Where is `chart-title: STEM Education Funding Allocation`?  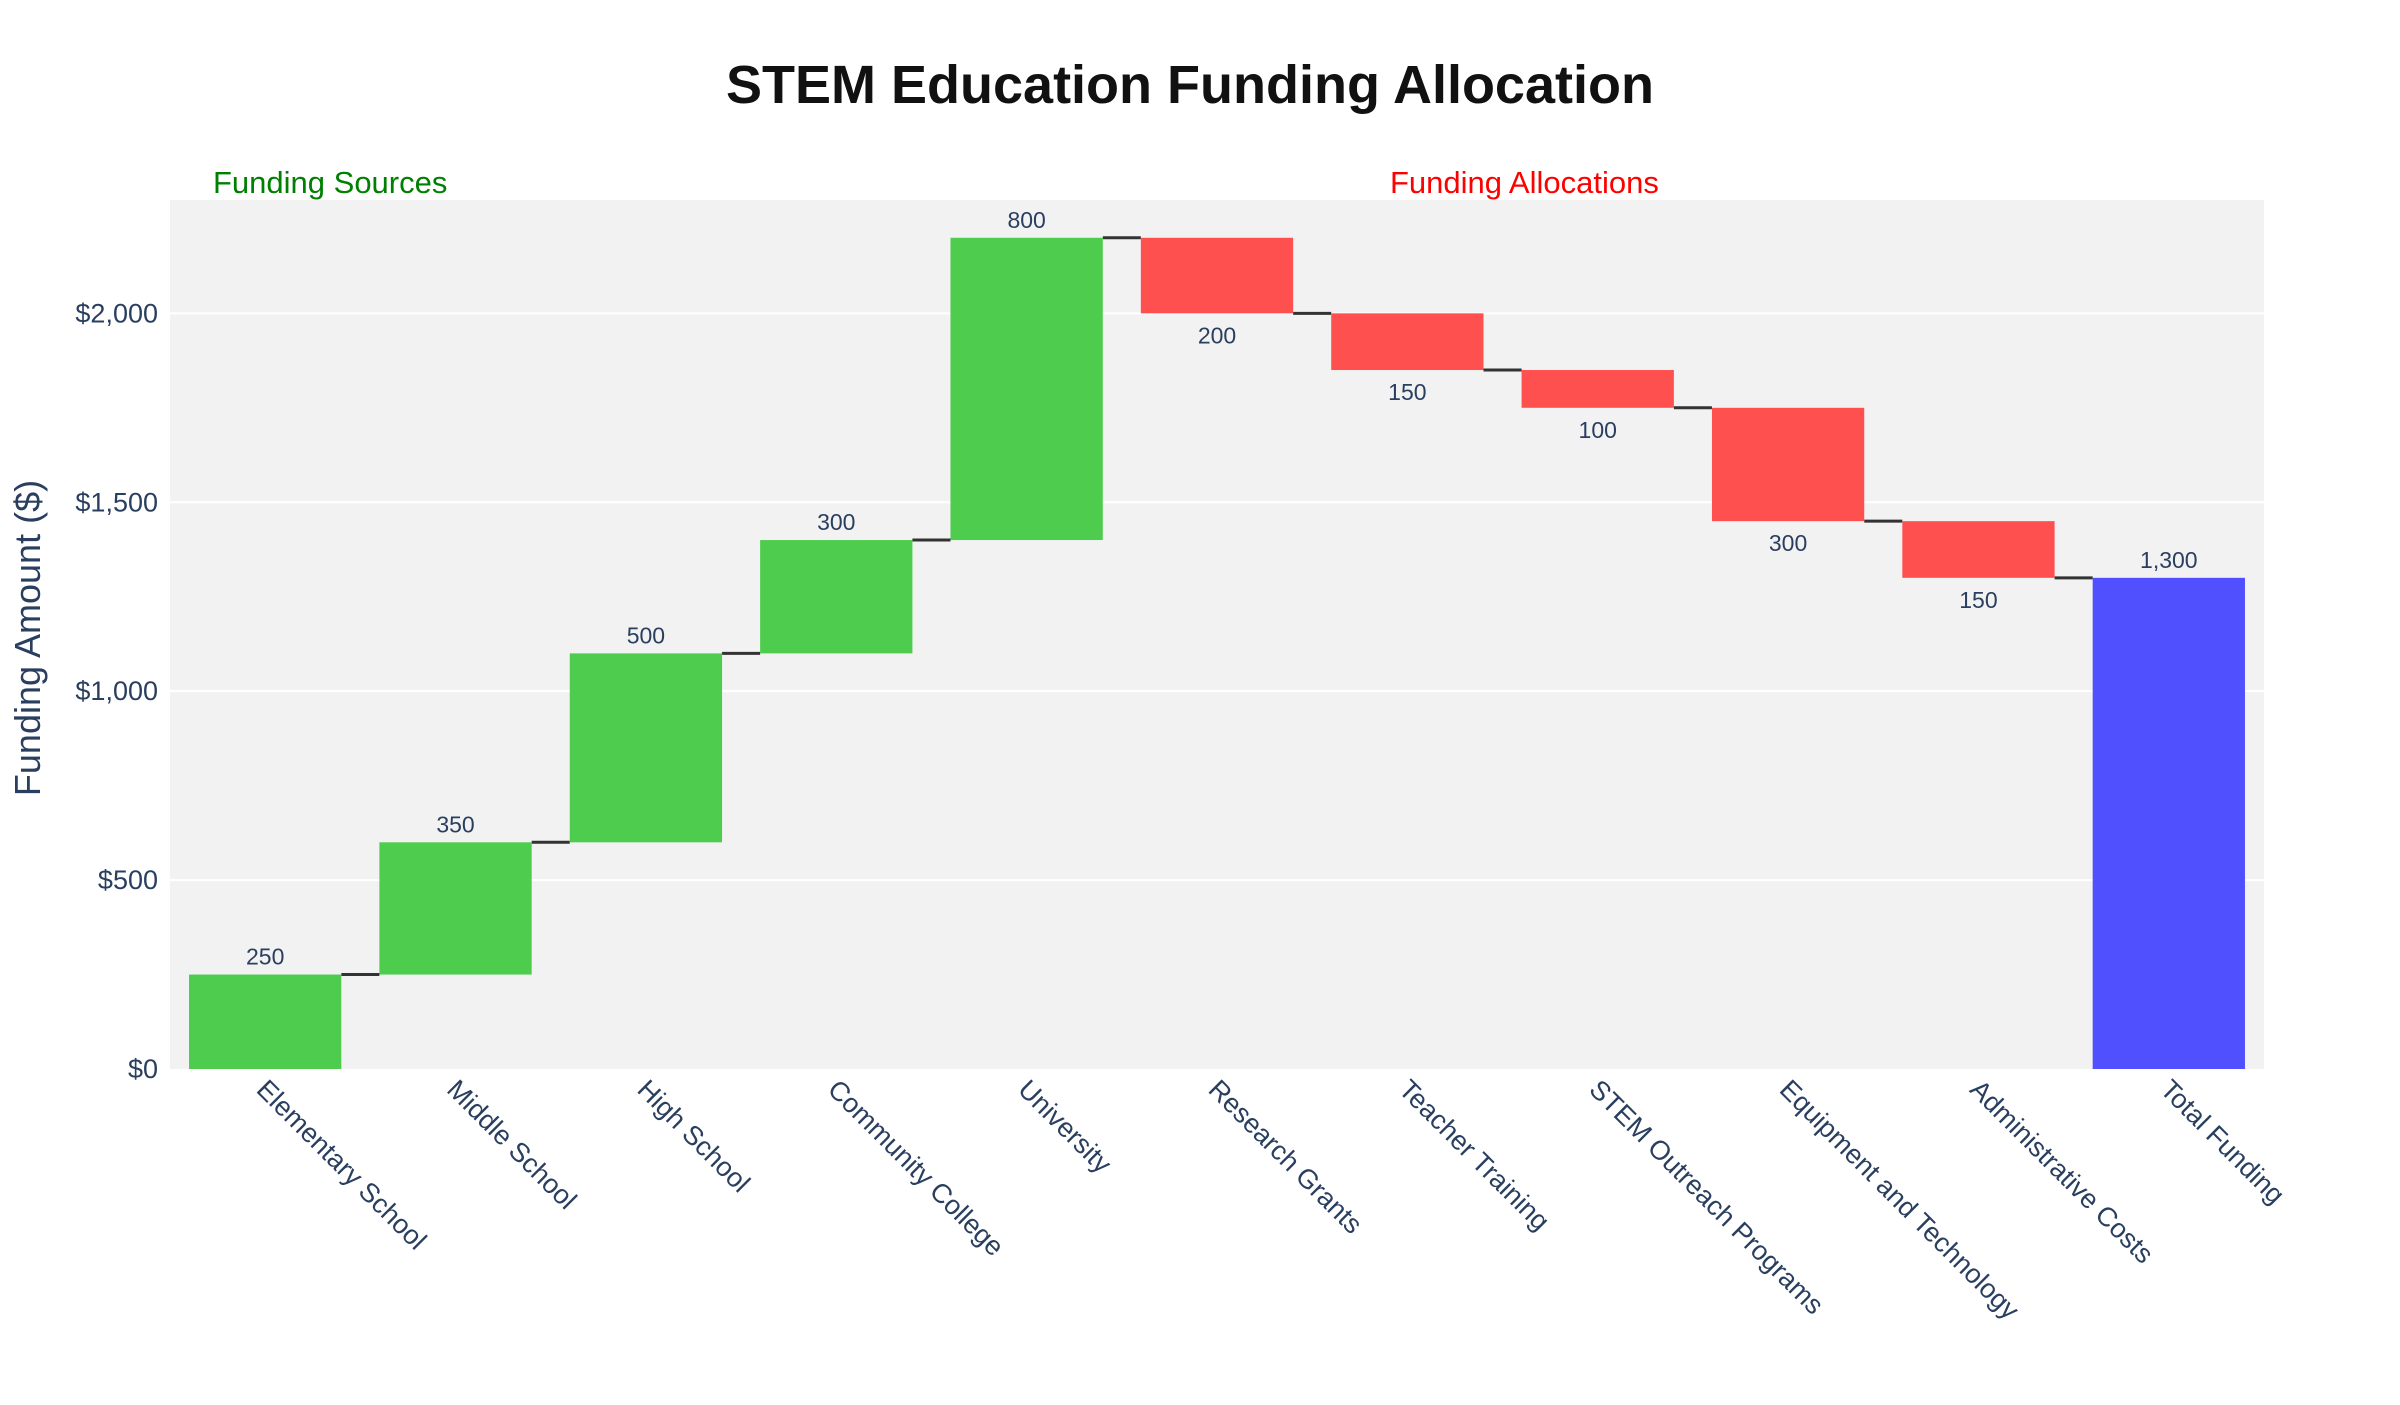
chart-title: STEM Education Funding Allocation is located at coordinates (1190, 85).